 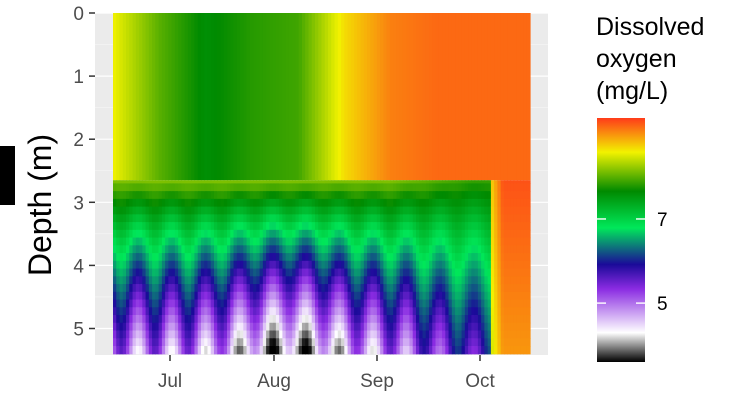 I want to click on legend-tick-label: 7, so click(x=662, y=220).